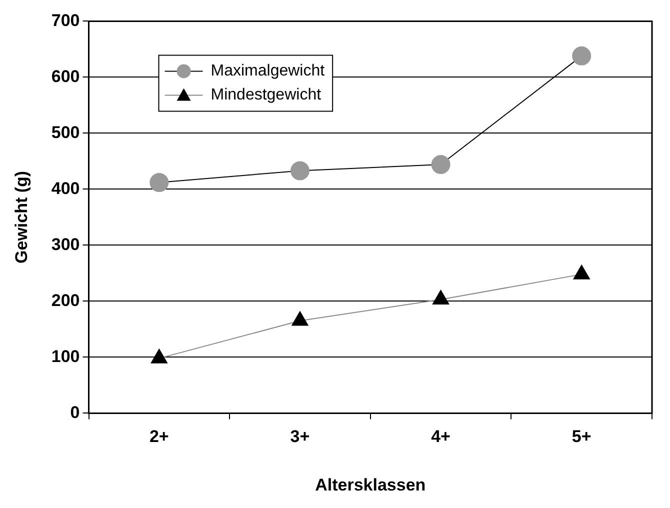 Image resolution: width=670 pixels, height=508 pixels. I want to click on y-axis-title: Gewicht (g), so click(21, 217).